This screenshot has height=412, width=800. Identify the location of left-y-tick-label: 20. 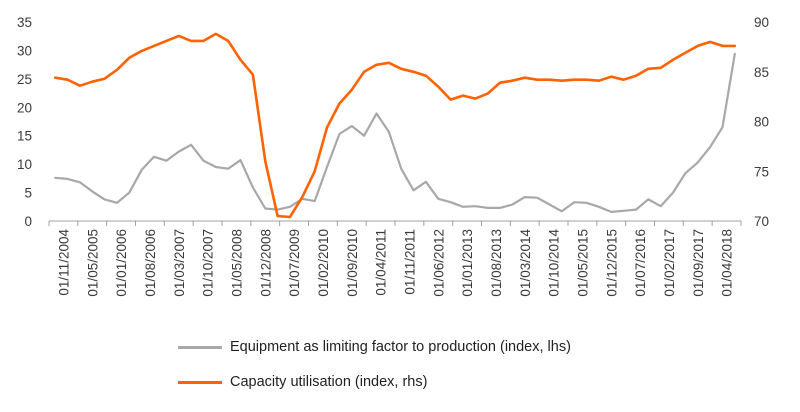
(24, 107).